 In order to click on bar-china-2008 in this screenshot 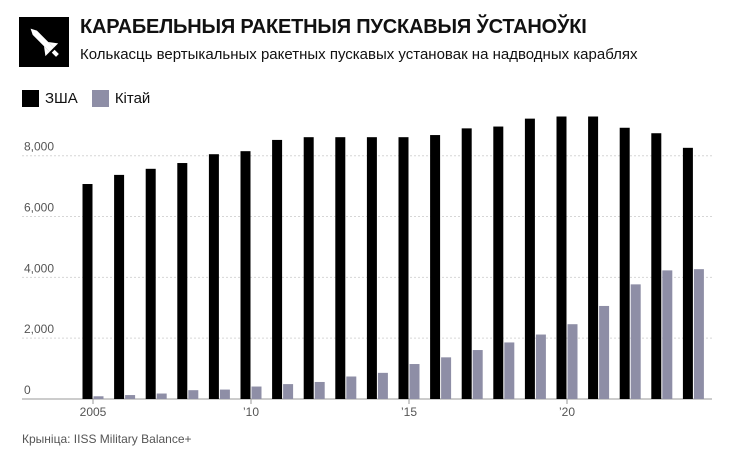, I will do `click(193, 394)`.